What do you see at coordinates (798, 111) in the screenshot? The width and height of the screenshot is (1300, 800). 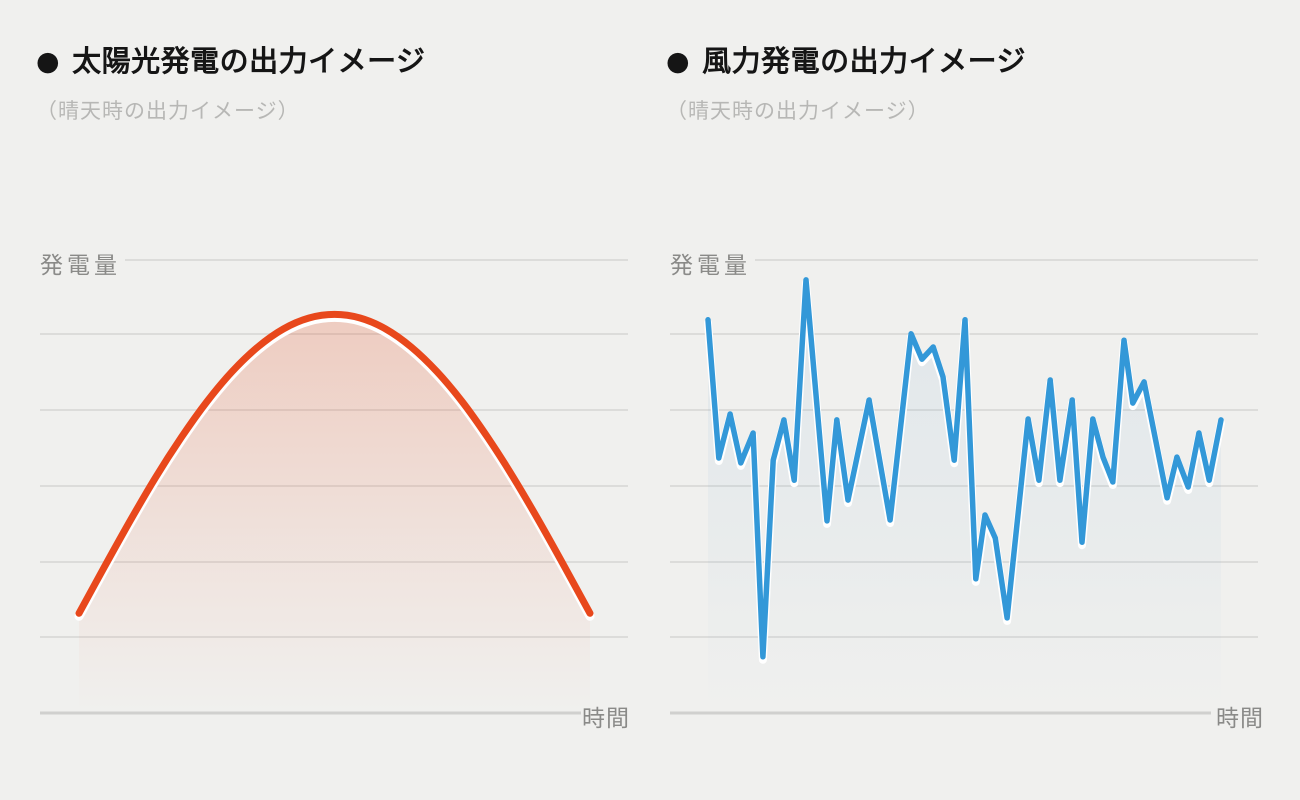 I see `wind-chart-subtitle: （晴天時の出力イメージ）` at bounding box center [798, 111].